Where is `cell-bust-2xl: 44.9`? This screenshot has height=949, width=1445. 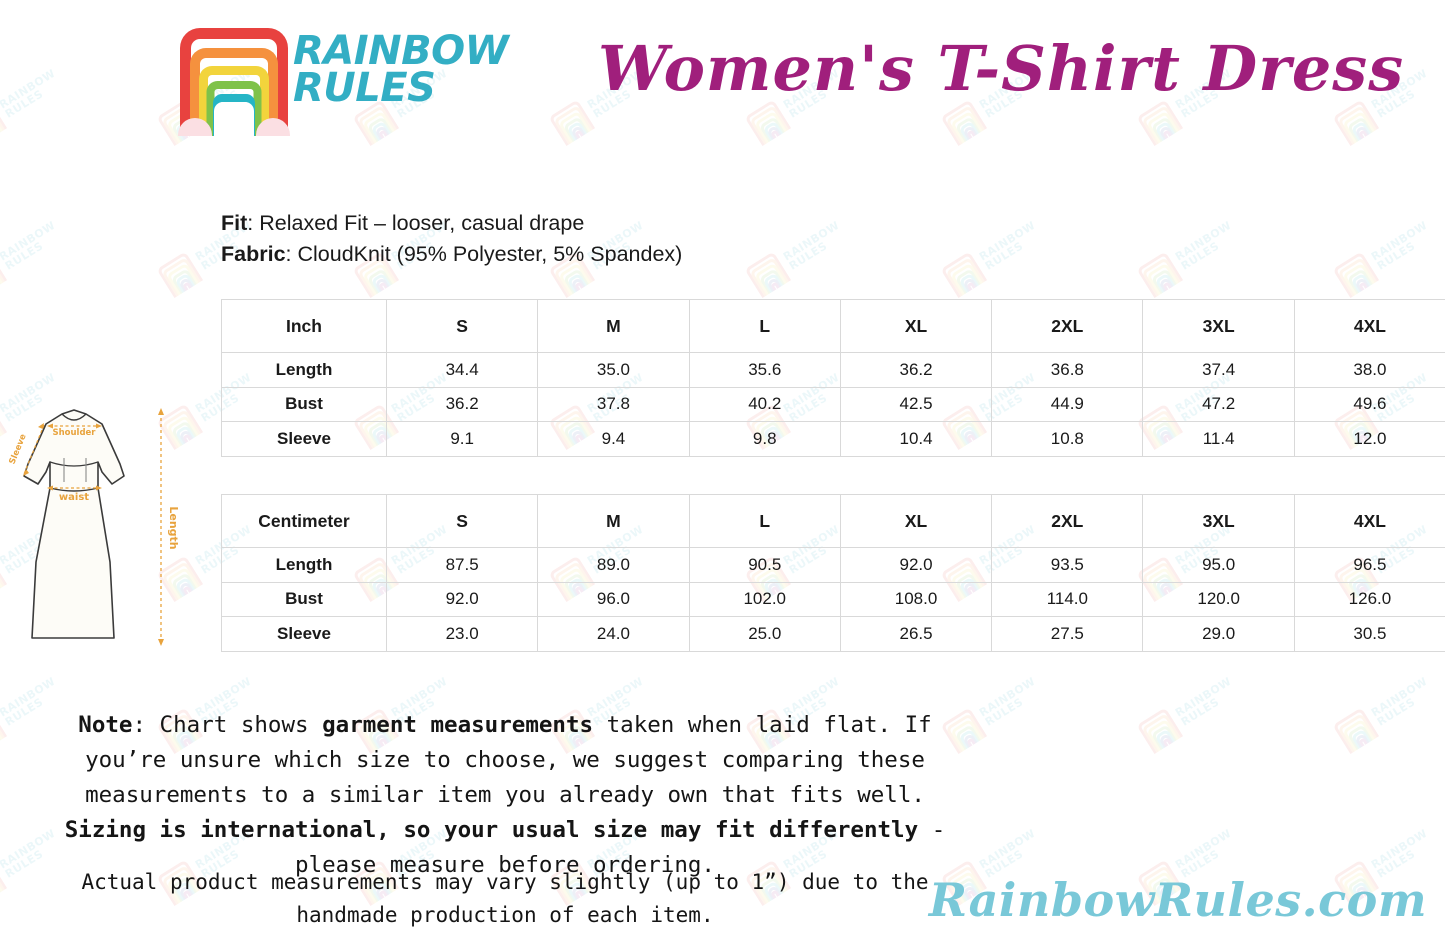
cell-bust-2xl: 44.9 is located at coordinates (1067, 404).